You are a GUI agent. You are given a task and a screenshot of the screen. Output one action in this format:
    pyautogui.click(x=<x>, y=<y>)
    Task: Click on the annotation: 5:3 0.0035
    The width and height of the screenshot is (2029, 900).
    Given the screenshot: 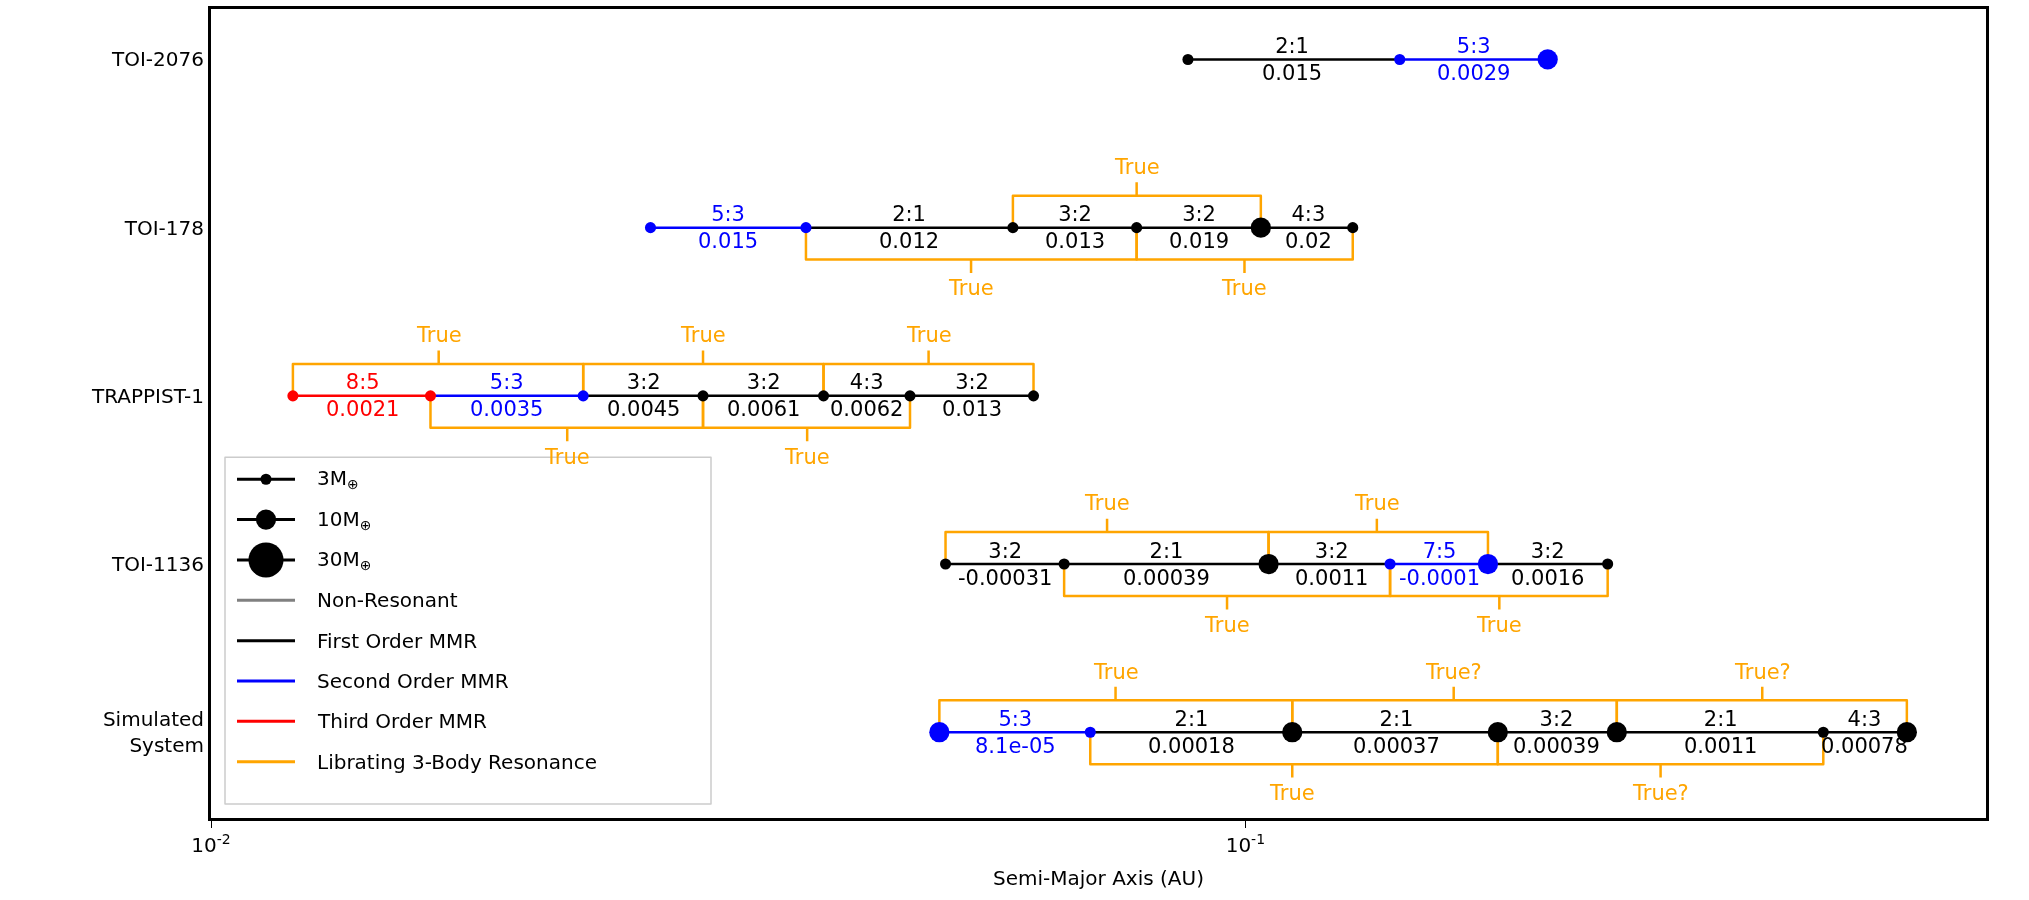 What is the action you would take?
    pyautogui.click(x=507, y=396)
    